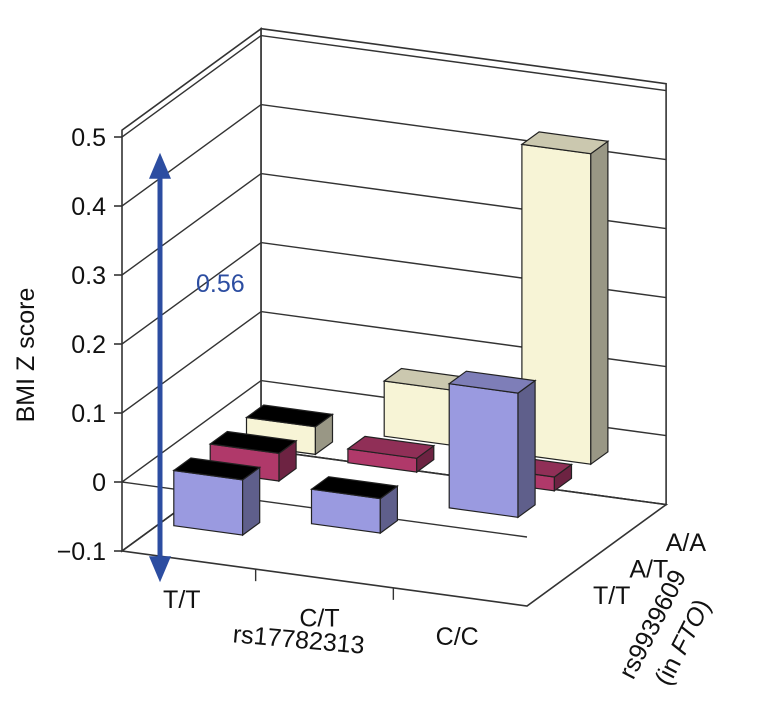  I want to click on y-tick-label: 0.5, so click(88, 138).